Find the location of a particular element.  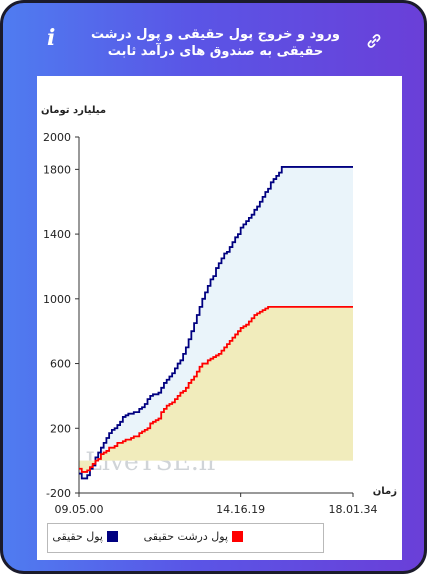

y-axis-label: میلیارد تومان is located at coordinates (73, 110).